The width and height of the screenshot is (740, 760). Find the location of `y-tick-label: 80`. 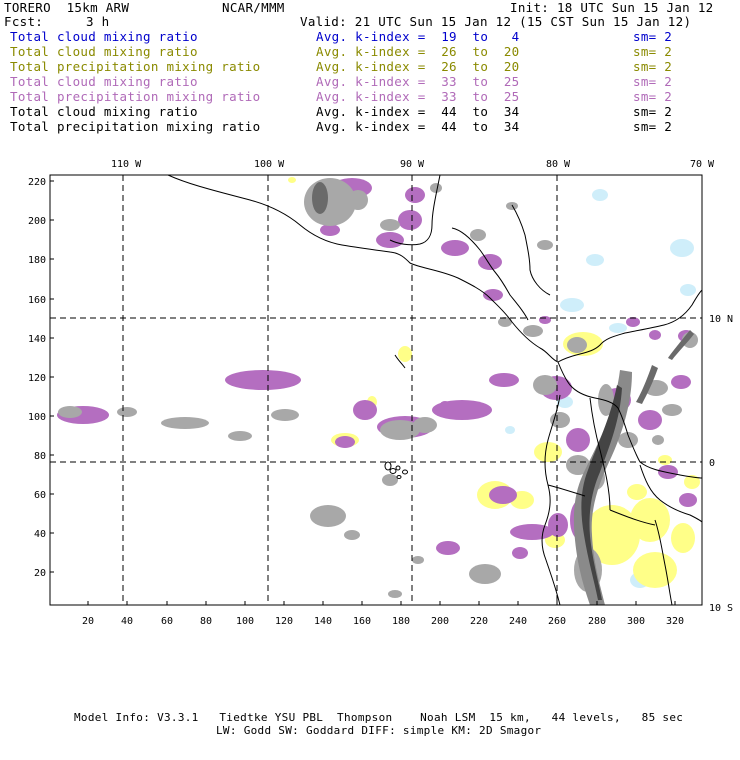

y-tick-label: 80 is located at coordinates (40, 456).